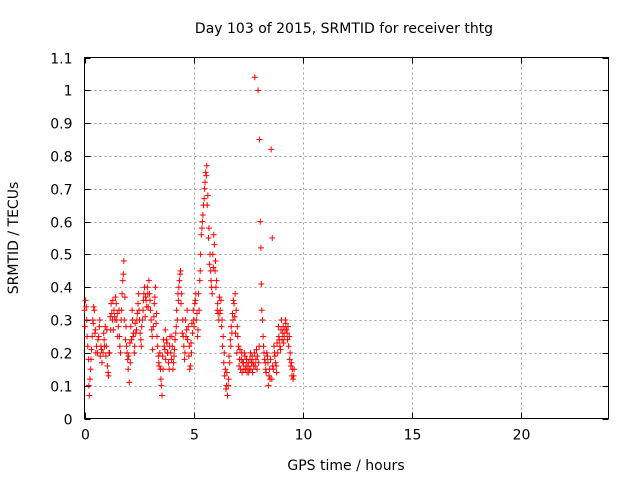 The height and width of the screenshot is (480, 640). I want to click on y-tick-label: 0.8, so click(61, 158).